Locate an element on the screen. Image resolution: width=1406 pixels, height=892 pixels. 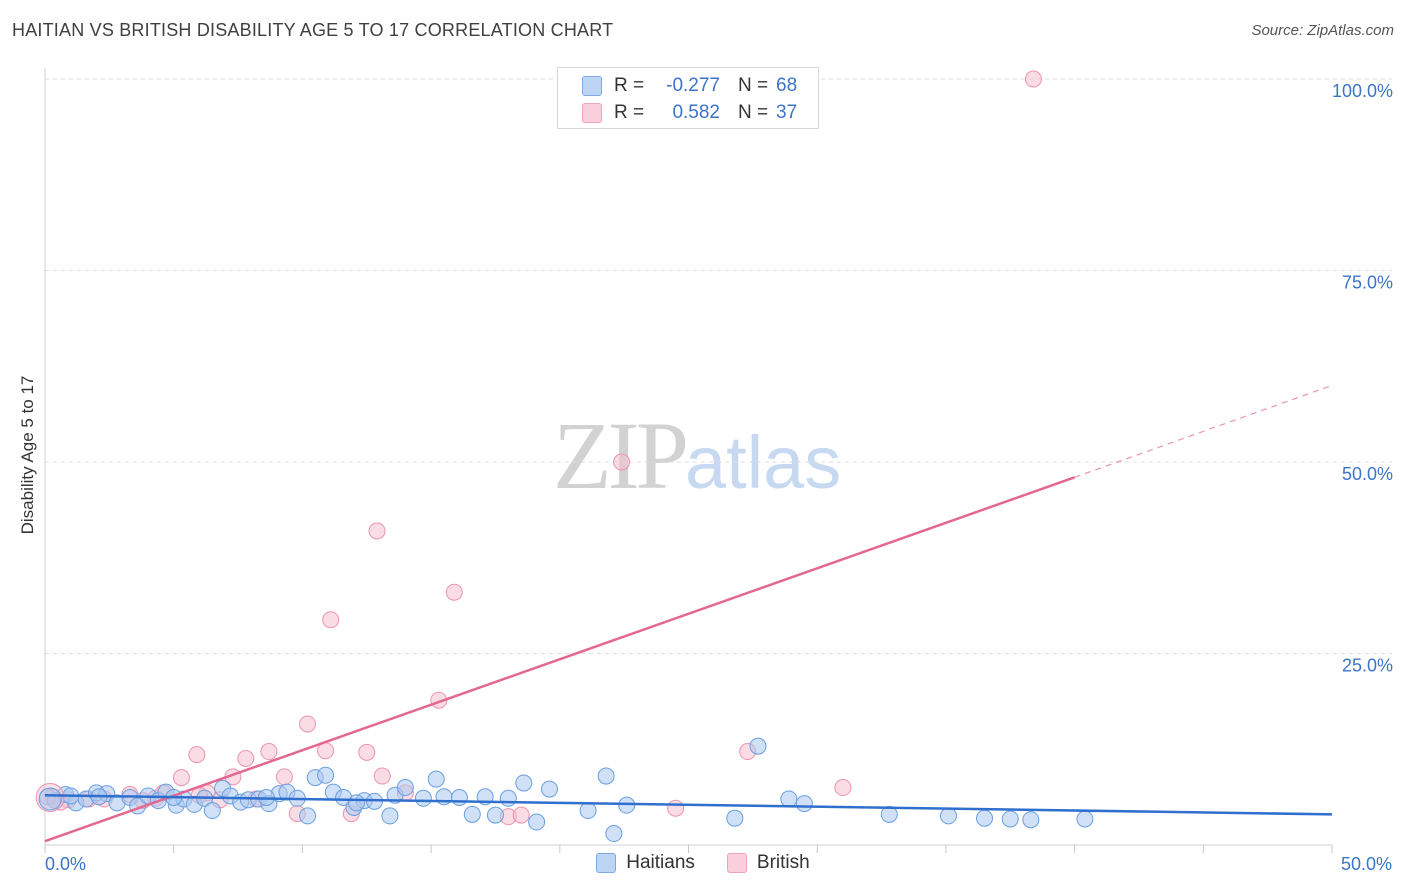
legend-row-british: R = 0.582 N = 37 is located at coordinates (689, 113).